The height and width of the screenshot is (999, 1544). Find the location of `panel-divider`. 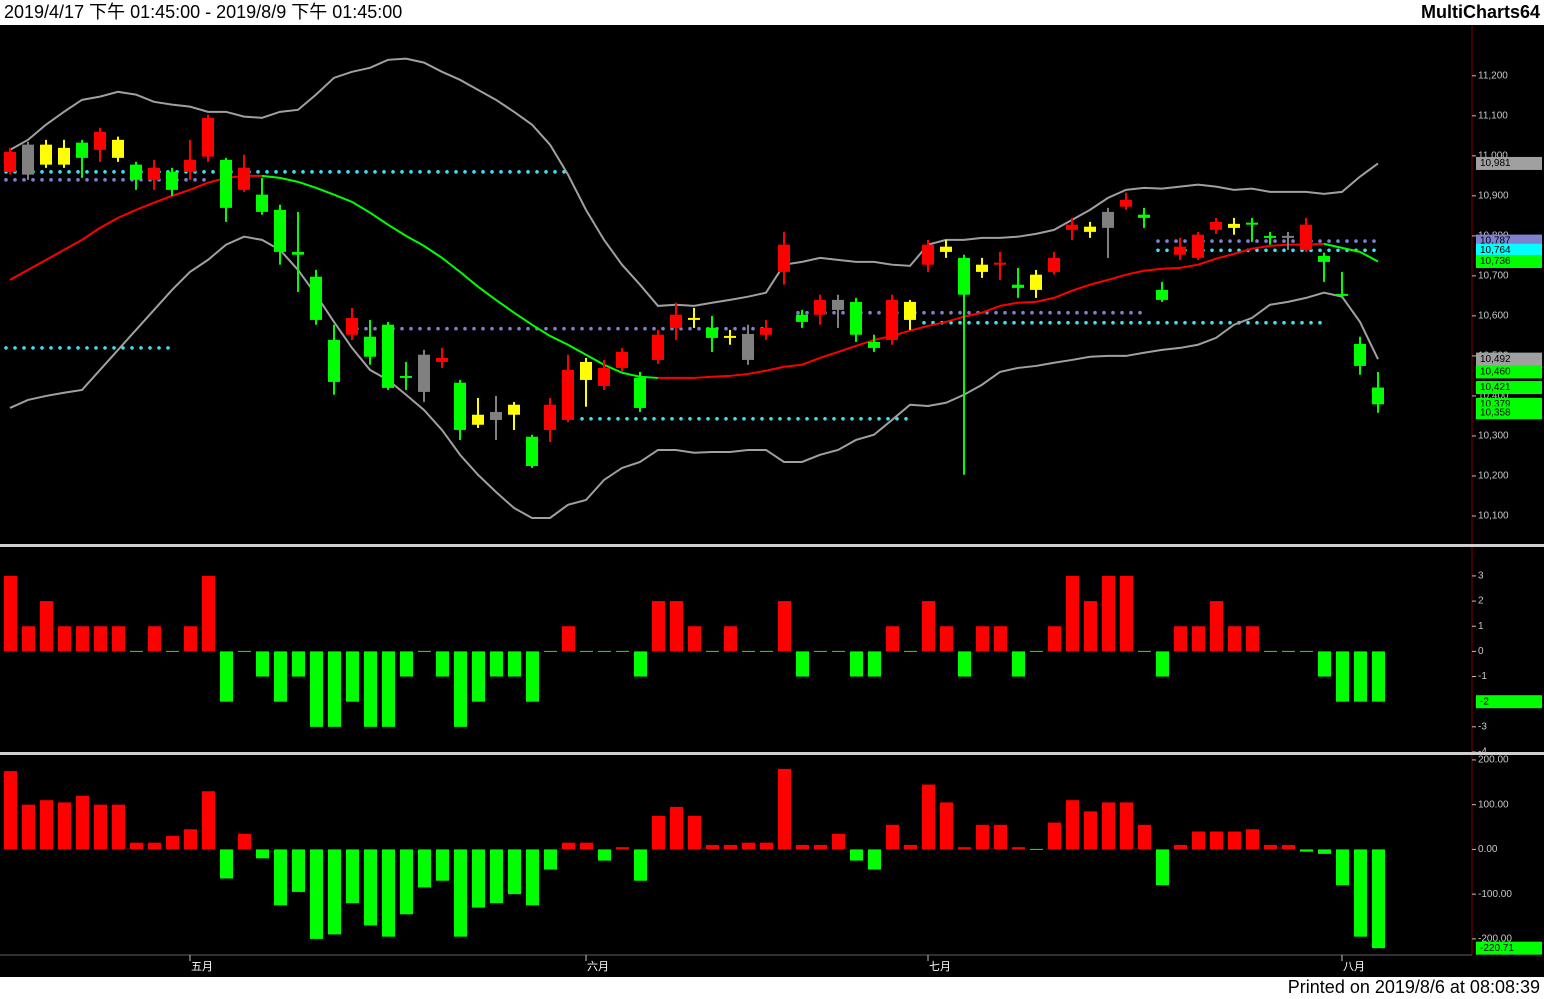

panel-divider is located at coordinates (772, 545).